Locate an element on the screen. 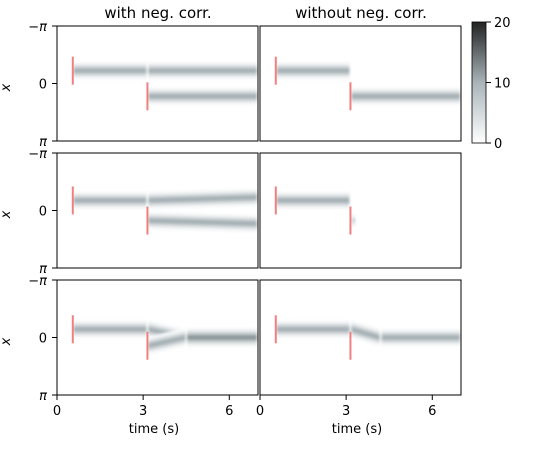 Image resolution: width=540 pixels, height=449 pixels. colorbar-tick-label: 10 is located at coordinates (502, 84).